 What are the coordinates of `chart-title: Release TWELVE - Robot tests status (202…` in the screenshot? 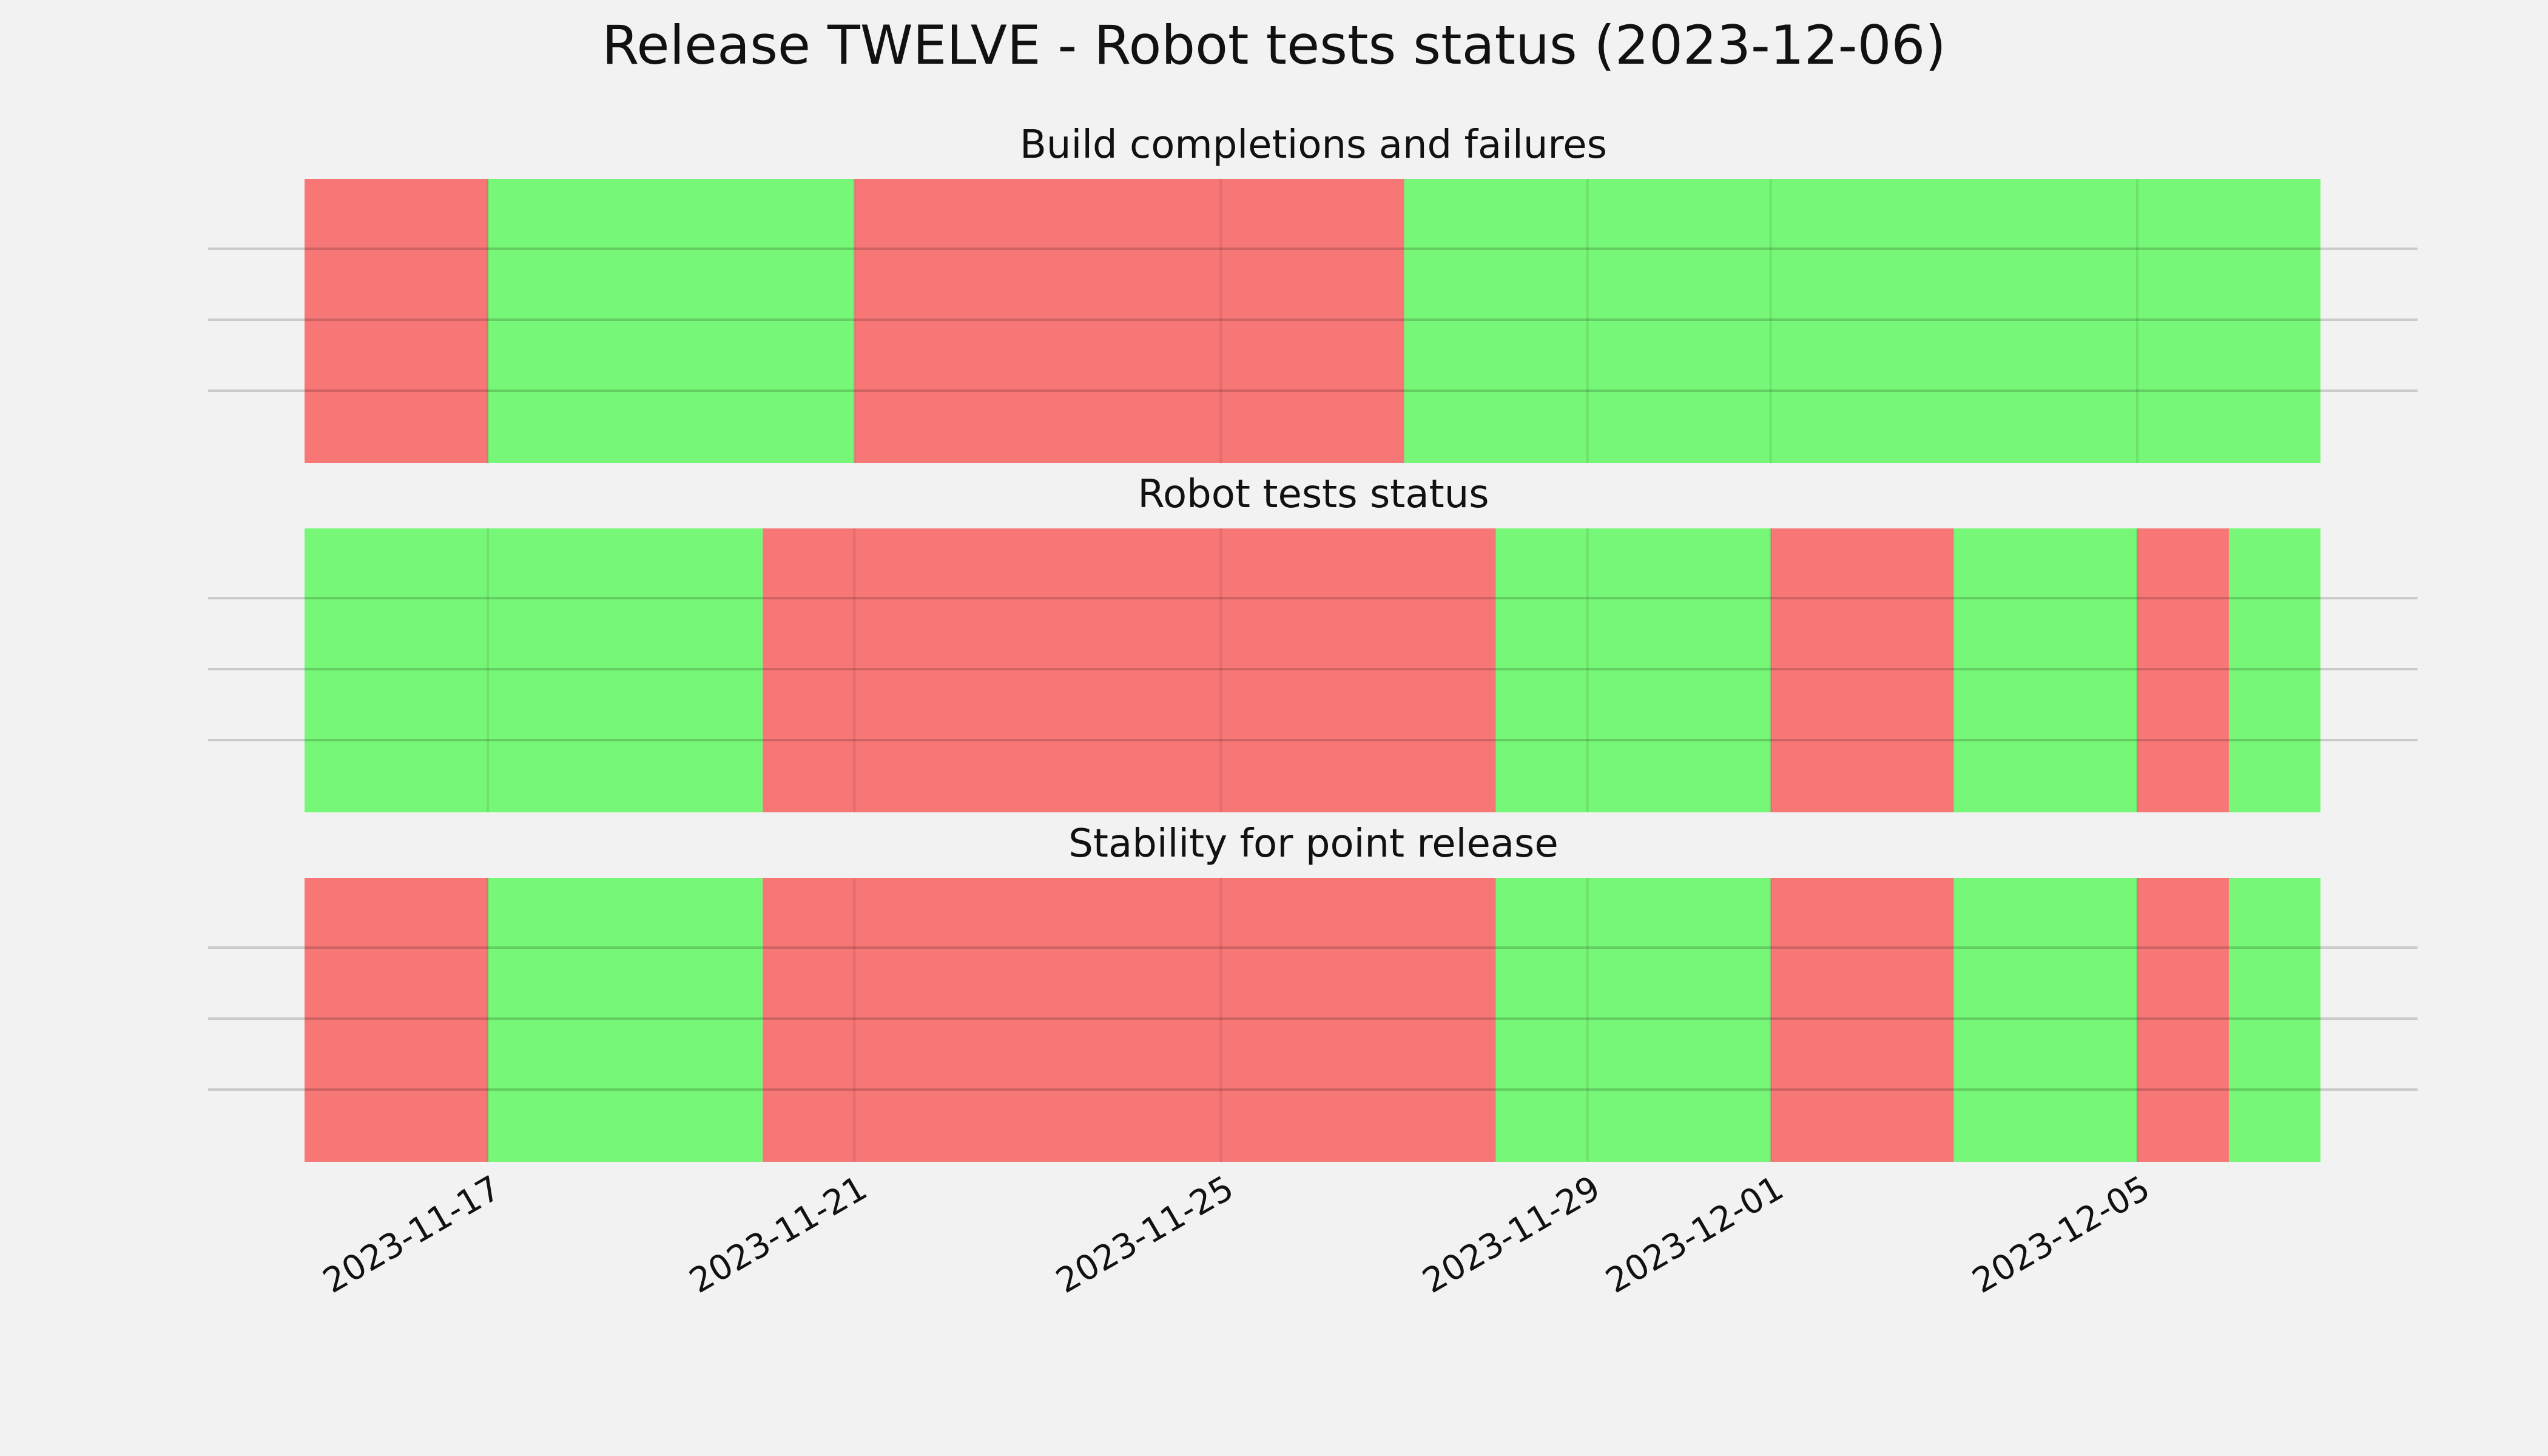 It's located at (1274, 45).